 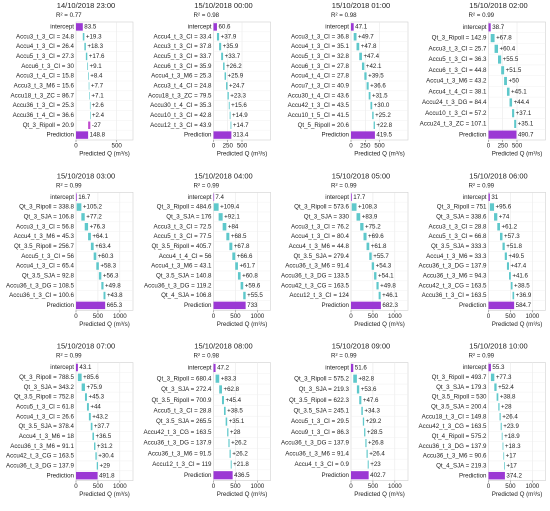 What do you see at coordinates (90, 27) in the screenshot?
I see `value-label: 83.5` at bounding box center [90, 27].